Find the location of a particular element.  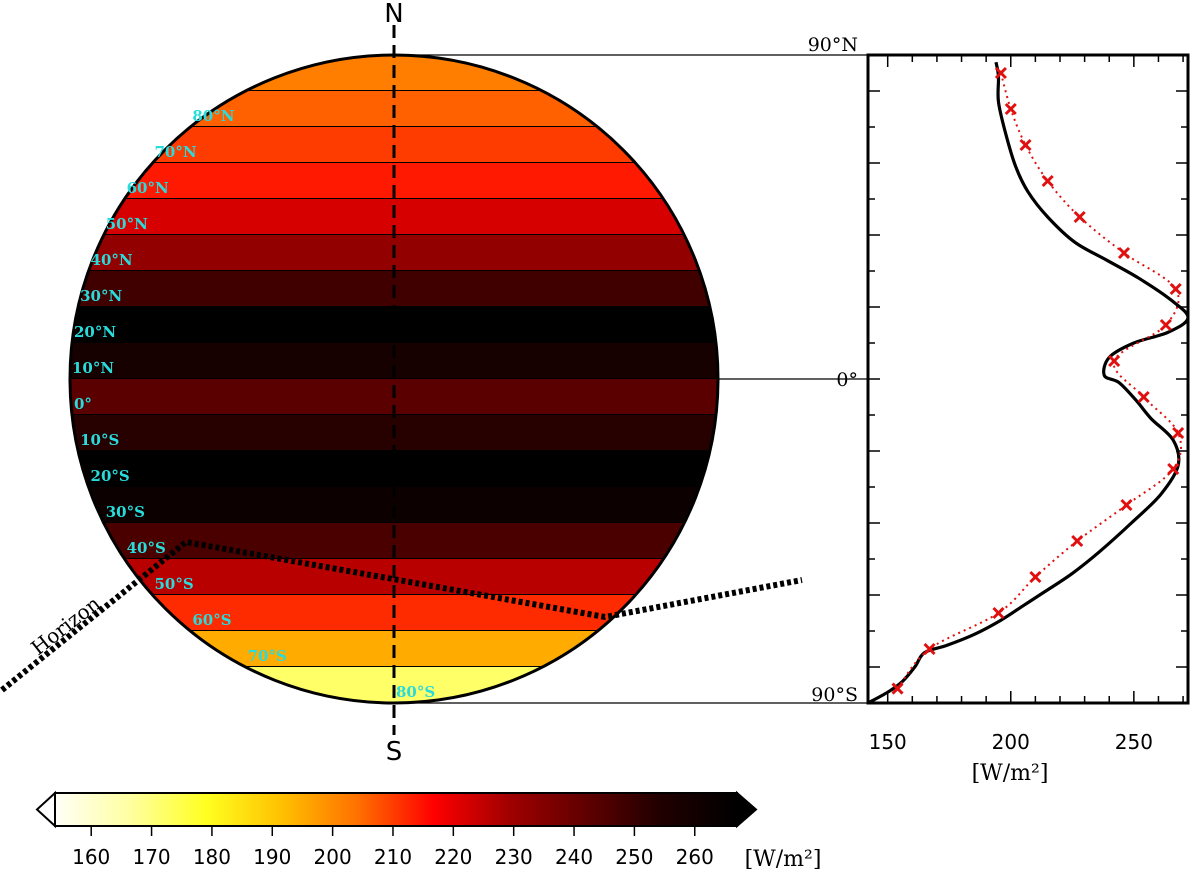

horizon-line is located at coordinates (401, 615).